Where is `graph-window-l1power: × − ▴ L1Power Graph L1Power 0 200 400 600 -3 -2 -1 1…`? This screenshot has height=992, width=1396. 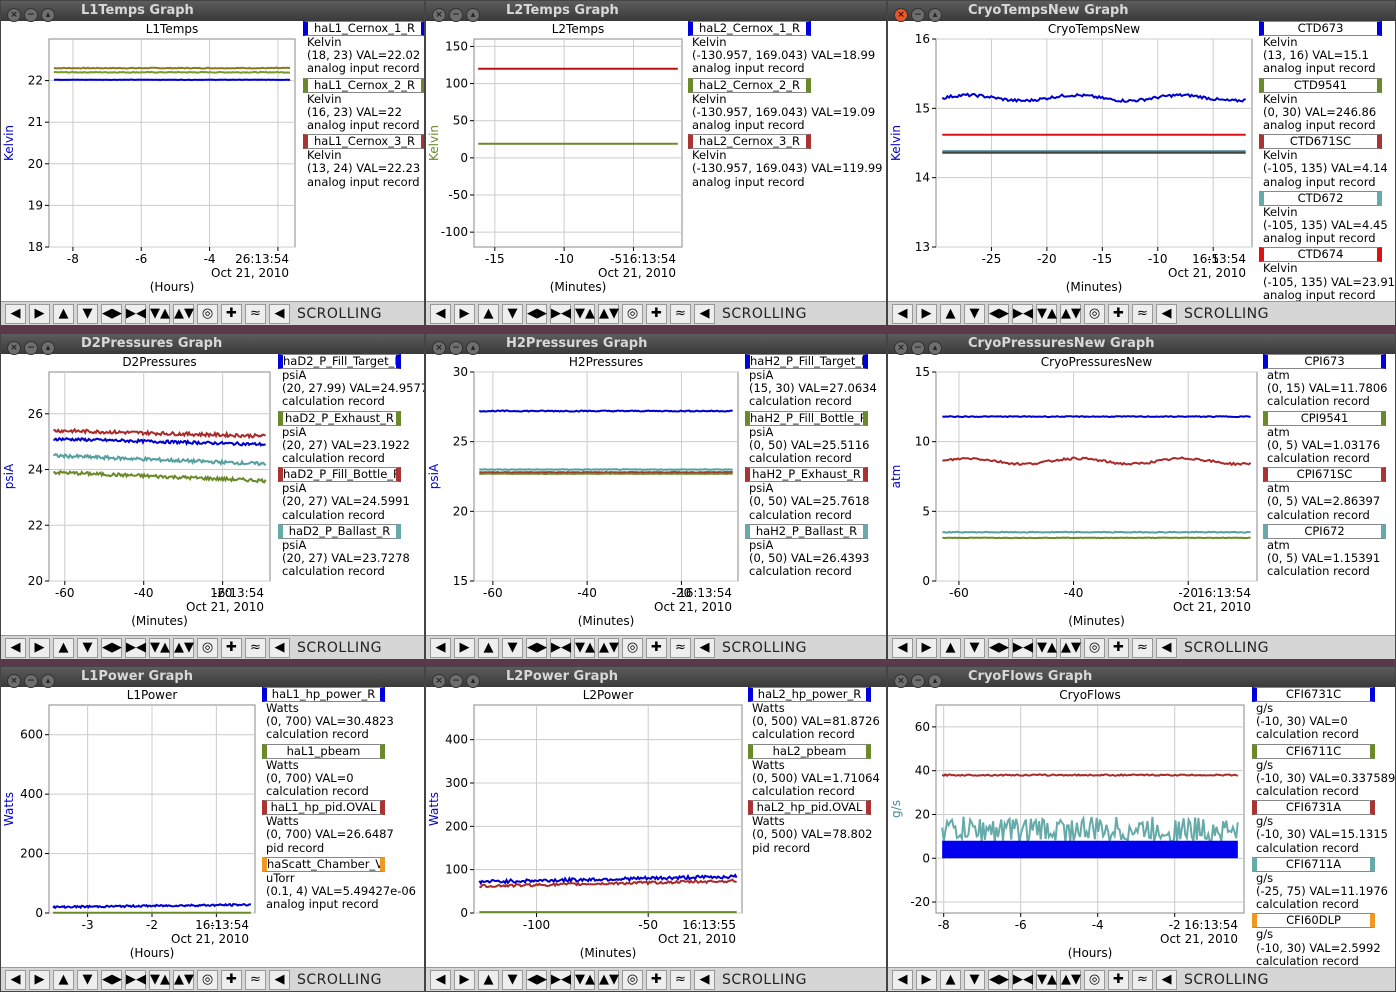
graph-window-l1power: × − ▴ L1Power Graph L1Power 0 200 400 600 -3 -2 -1 1… is located at coordinates (212, 829).